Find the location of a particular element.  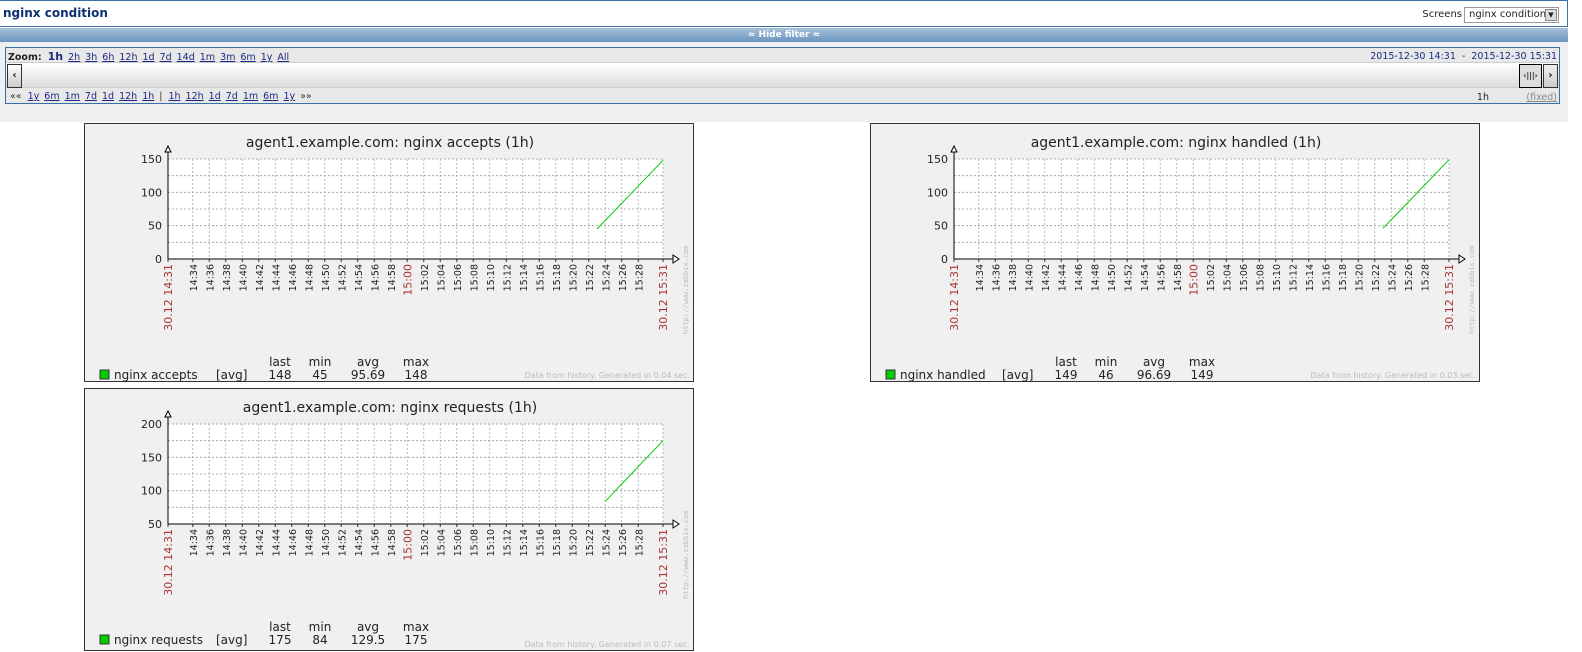

back-7d: 7d is located at coordinates (90, 96).